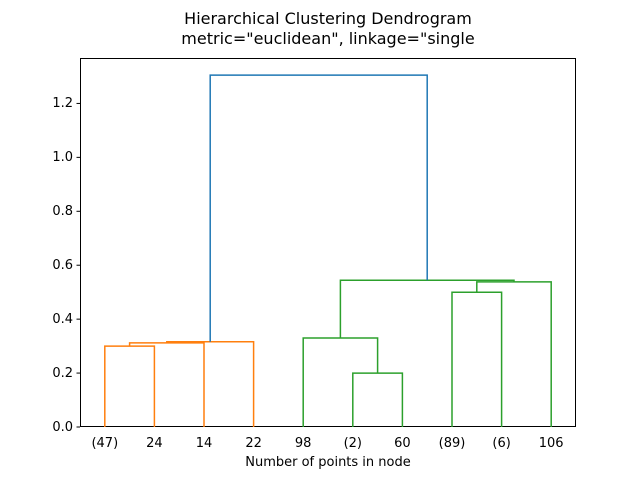 Image resolution: width=640 pixels, height=480 pixels. I want to click on y-tick-label: 0.4, so click(62, 319).